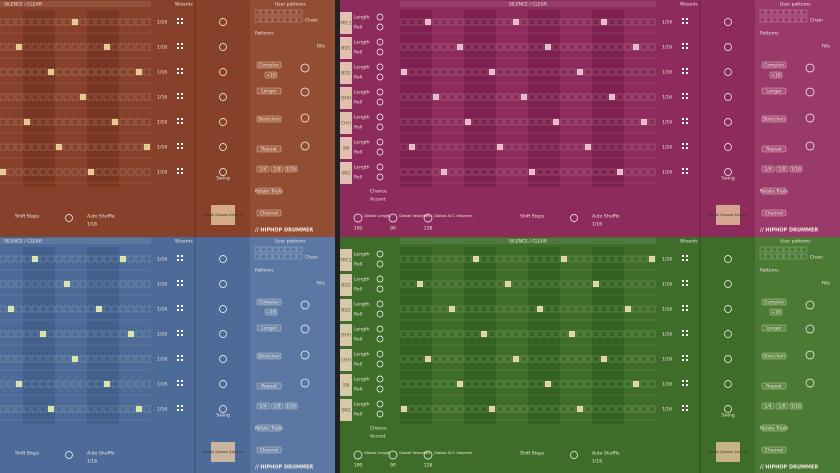 This screenshot has height=473, width=840. Describe the element at coordinates (810, 355) in the screenshot. I see `fill-knob` at that location.